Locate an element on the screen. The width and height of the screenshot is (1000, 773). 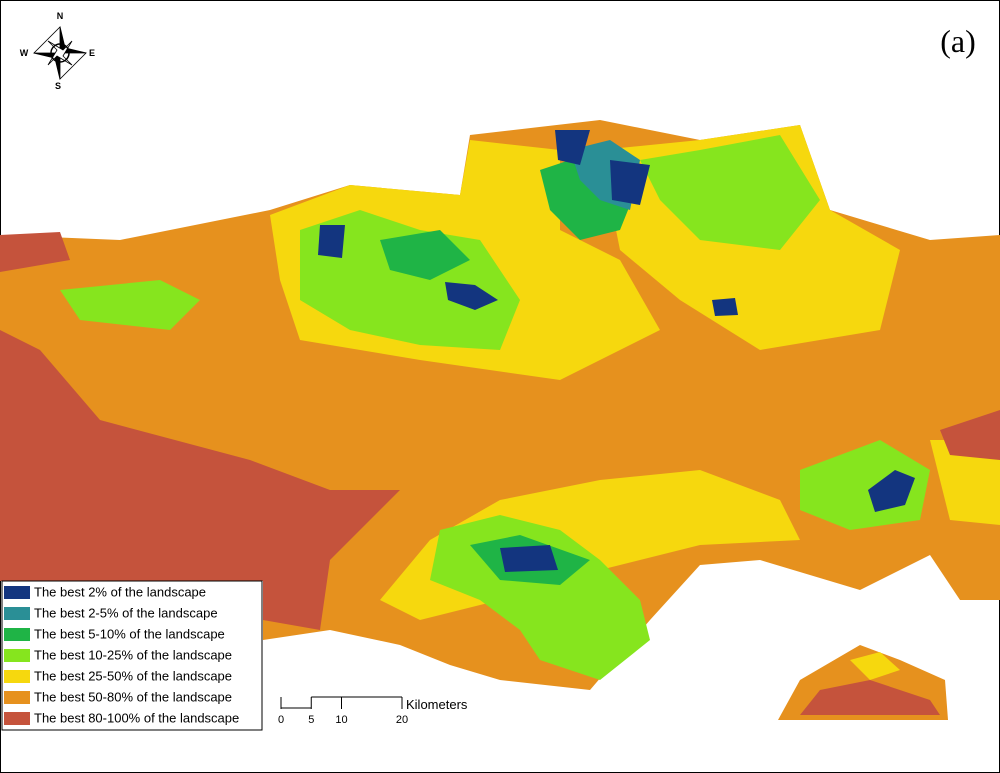
scale-label: 0 is located at coordinates (281, 720).